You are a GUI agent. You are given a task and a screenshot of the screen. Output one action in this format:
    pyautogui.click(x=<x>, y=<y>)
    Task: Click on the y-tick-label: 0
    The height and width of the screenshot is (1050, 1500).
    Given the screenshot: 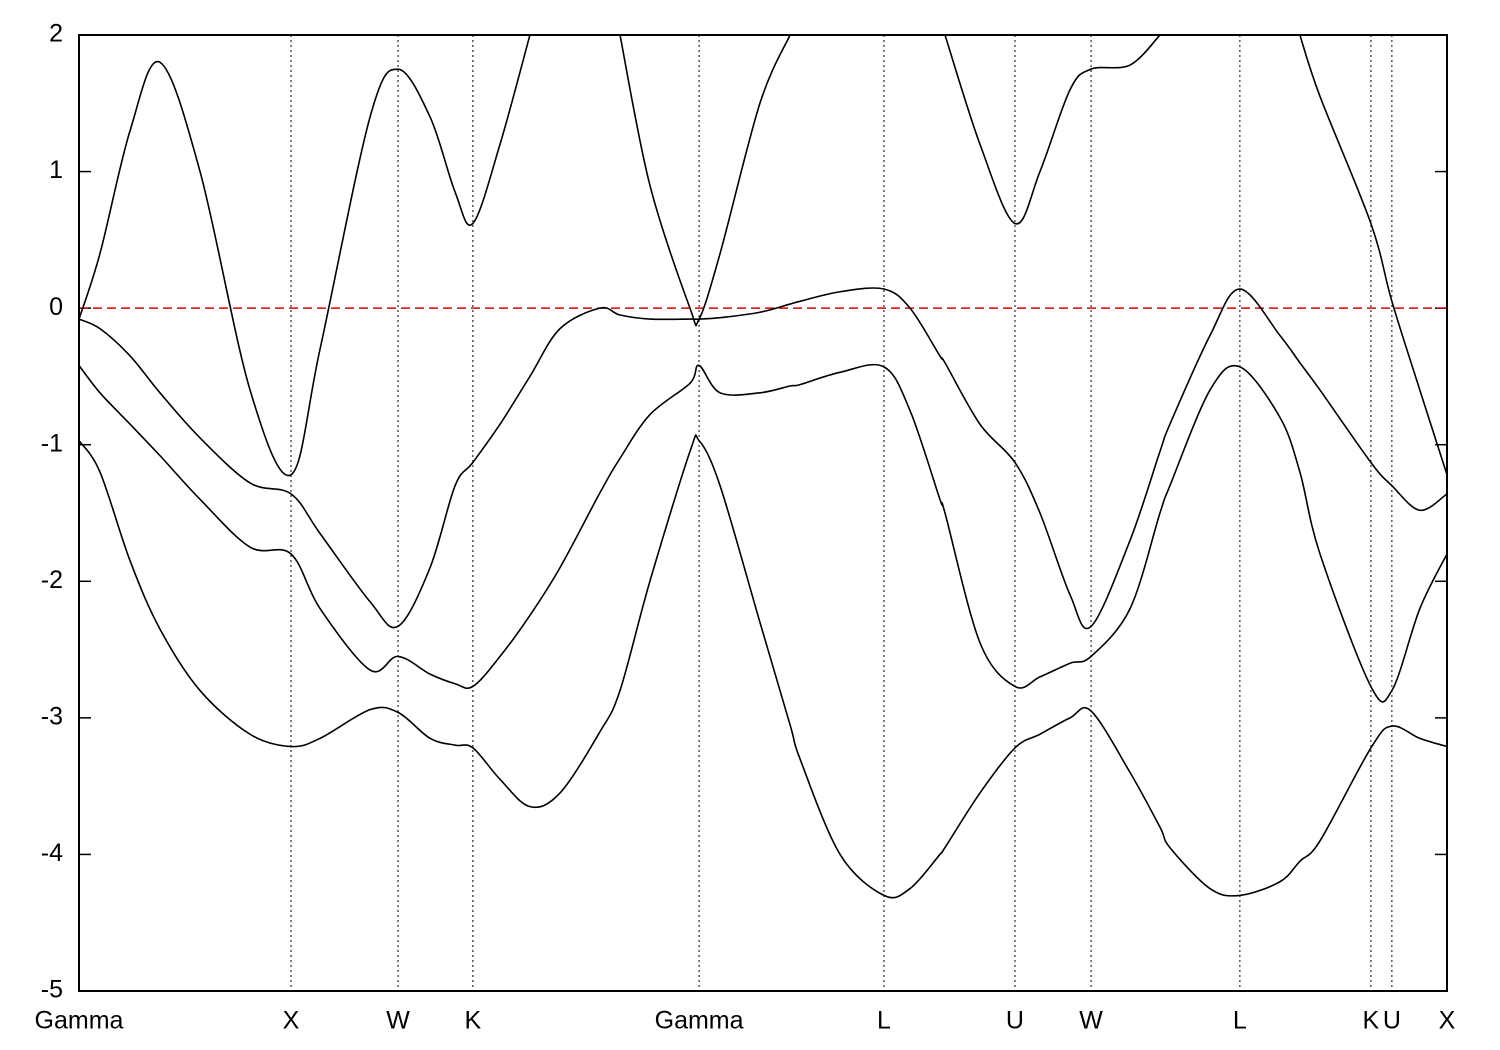 What is the action you would take?
    pyautogui.click(x=56, y=307)
    